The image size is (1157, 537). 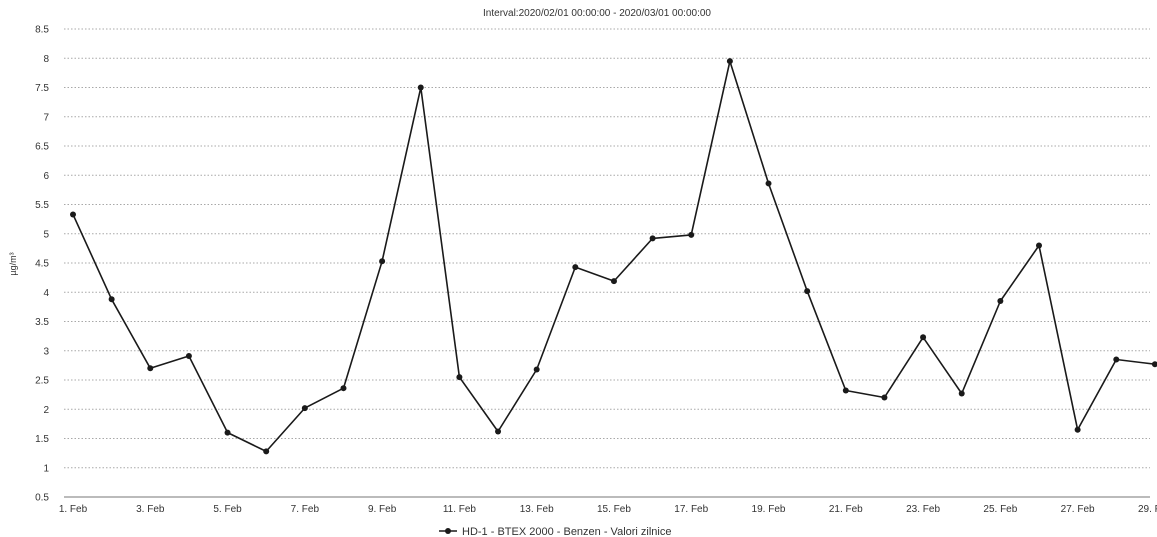 What do you see at coordinates (382, 509) in the screenshot?
I see `x-tick-label: 9. Feb` at bounding box center [382, 509].